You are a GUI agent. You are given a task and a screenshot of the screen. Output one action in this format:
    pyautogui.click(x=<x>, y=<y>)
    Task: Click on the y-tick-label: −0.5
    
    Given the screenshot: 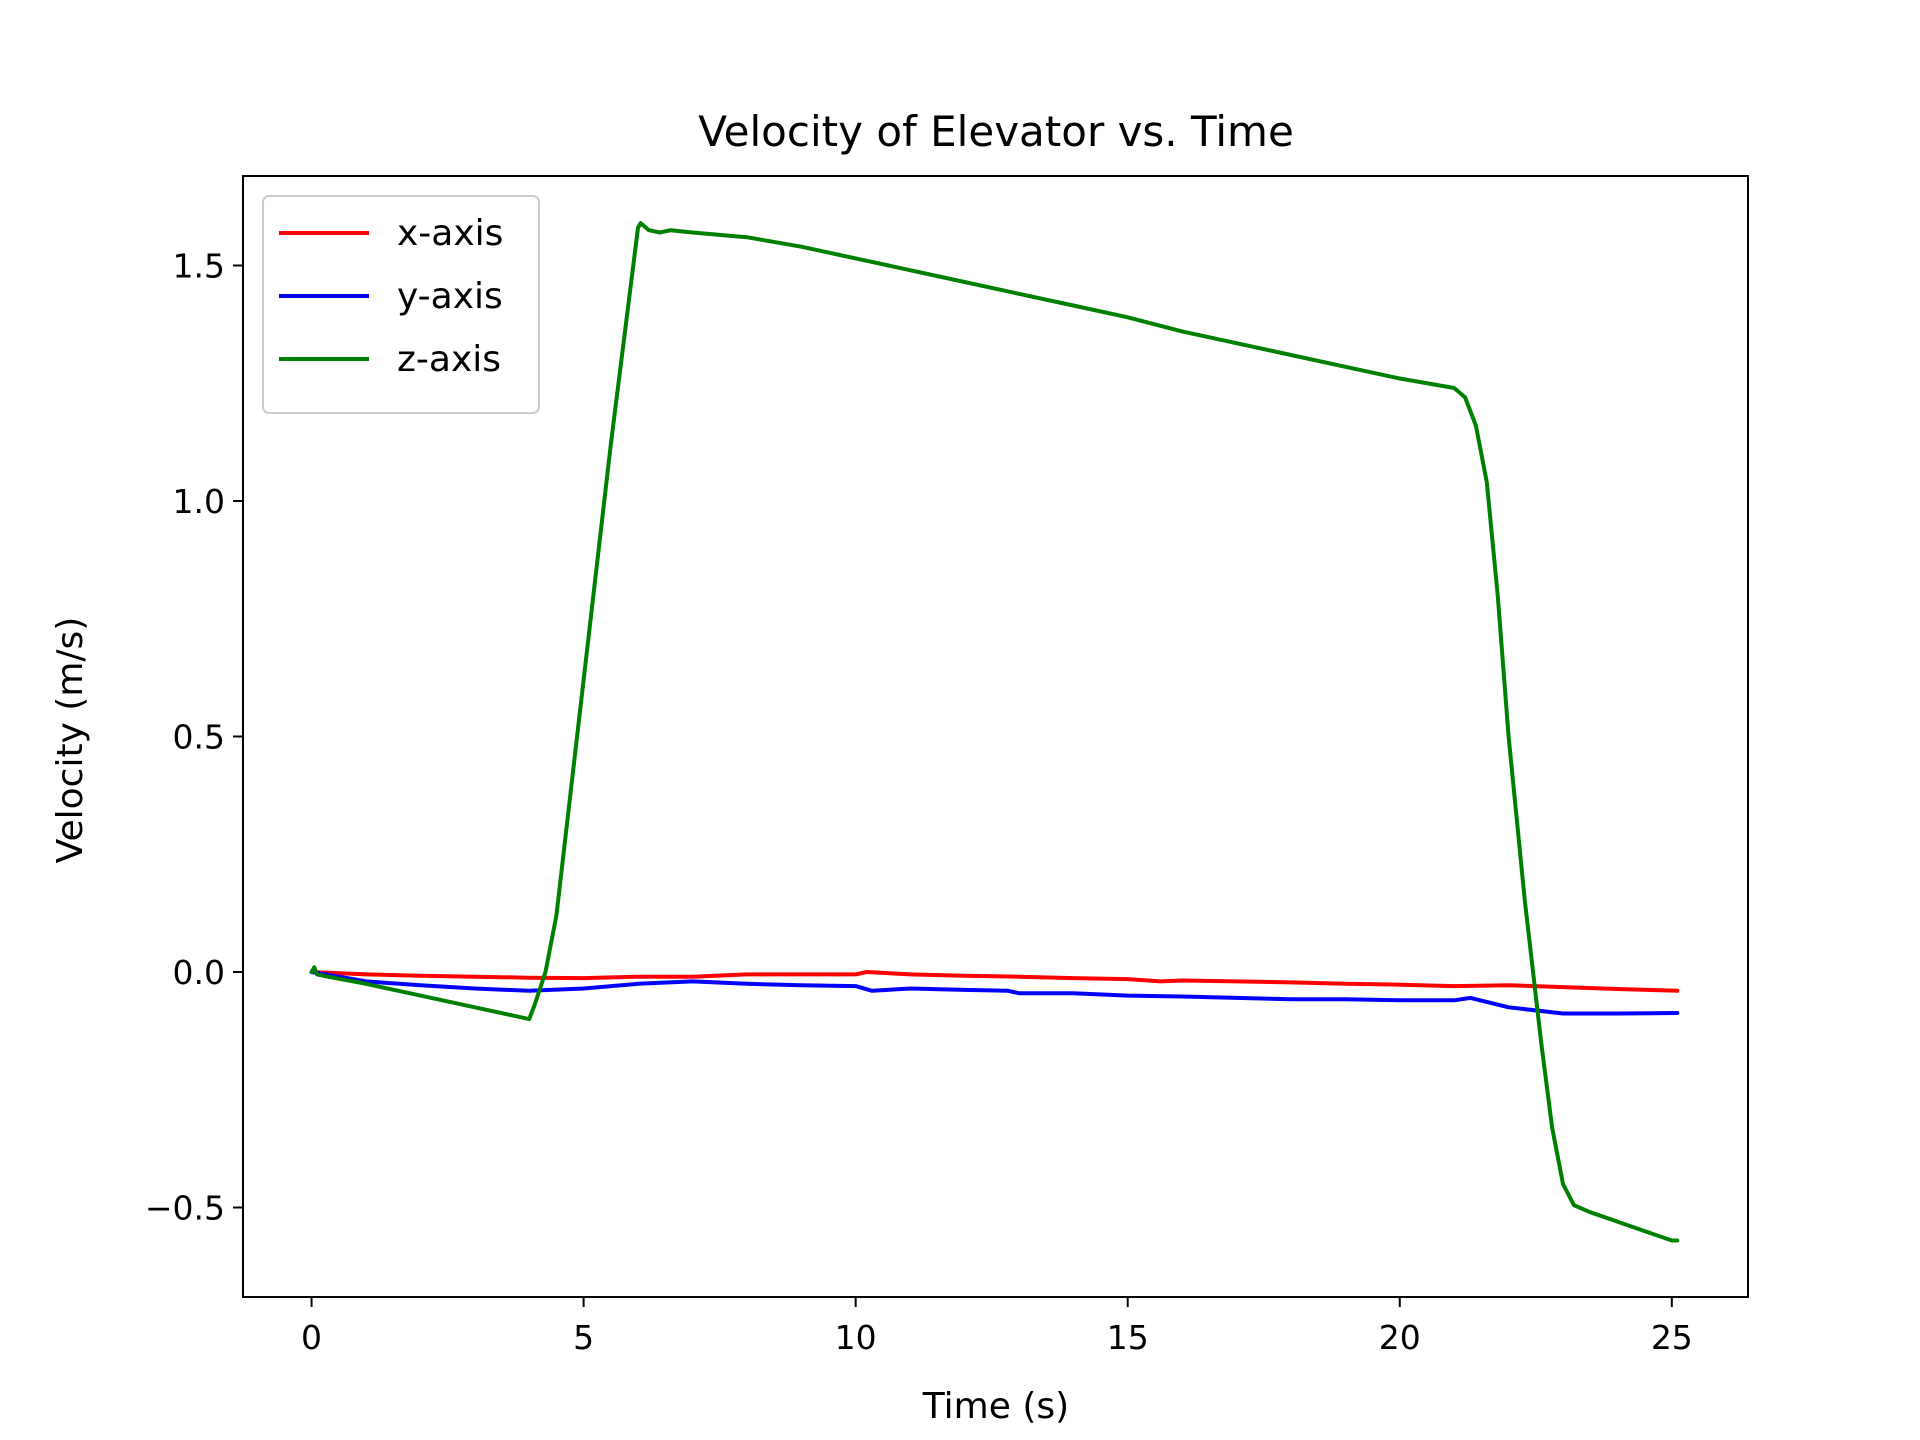 What is the action you would take?
    pyautogui.click(x=185, y=1208)
    